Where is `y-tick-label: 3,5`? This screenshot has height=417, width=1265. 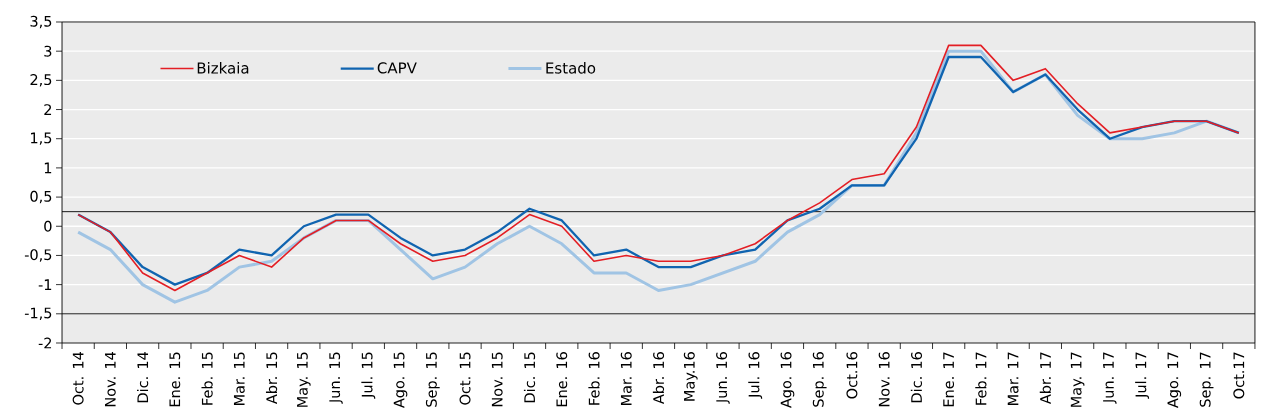 y-tick-label: 3,5 is located at coordinates (41, 22).